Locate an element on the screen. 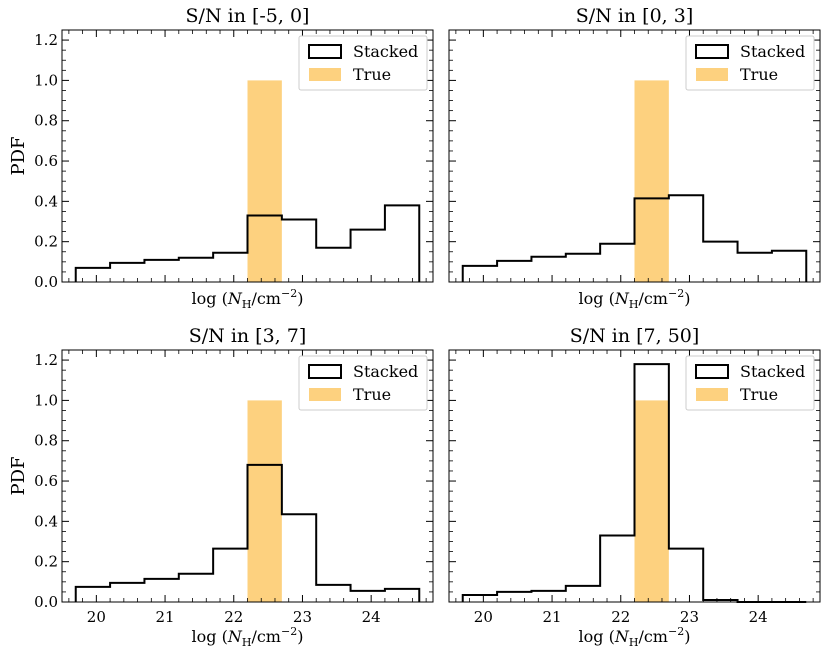 Image resolution: width=830 pixels, height=656 pixels. chart-title: S/N in [0, 3] is located at coordinates (635, 16).